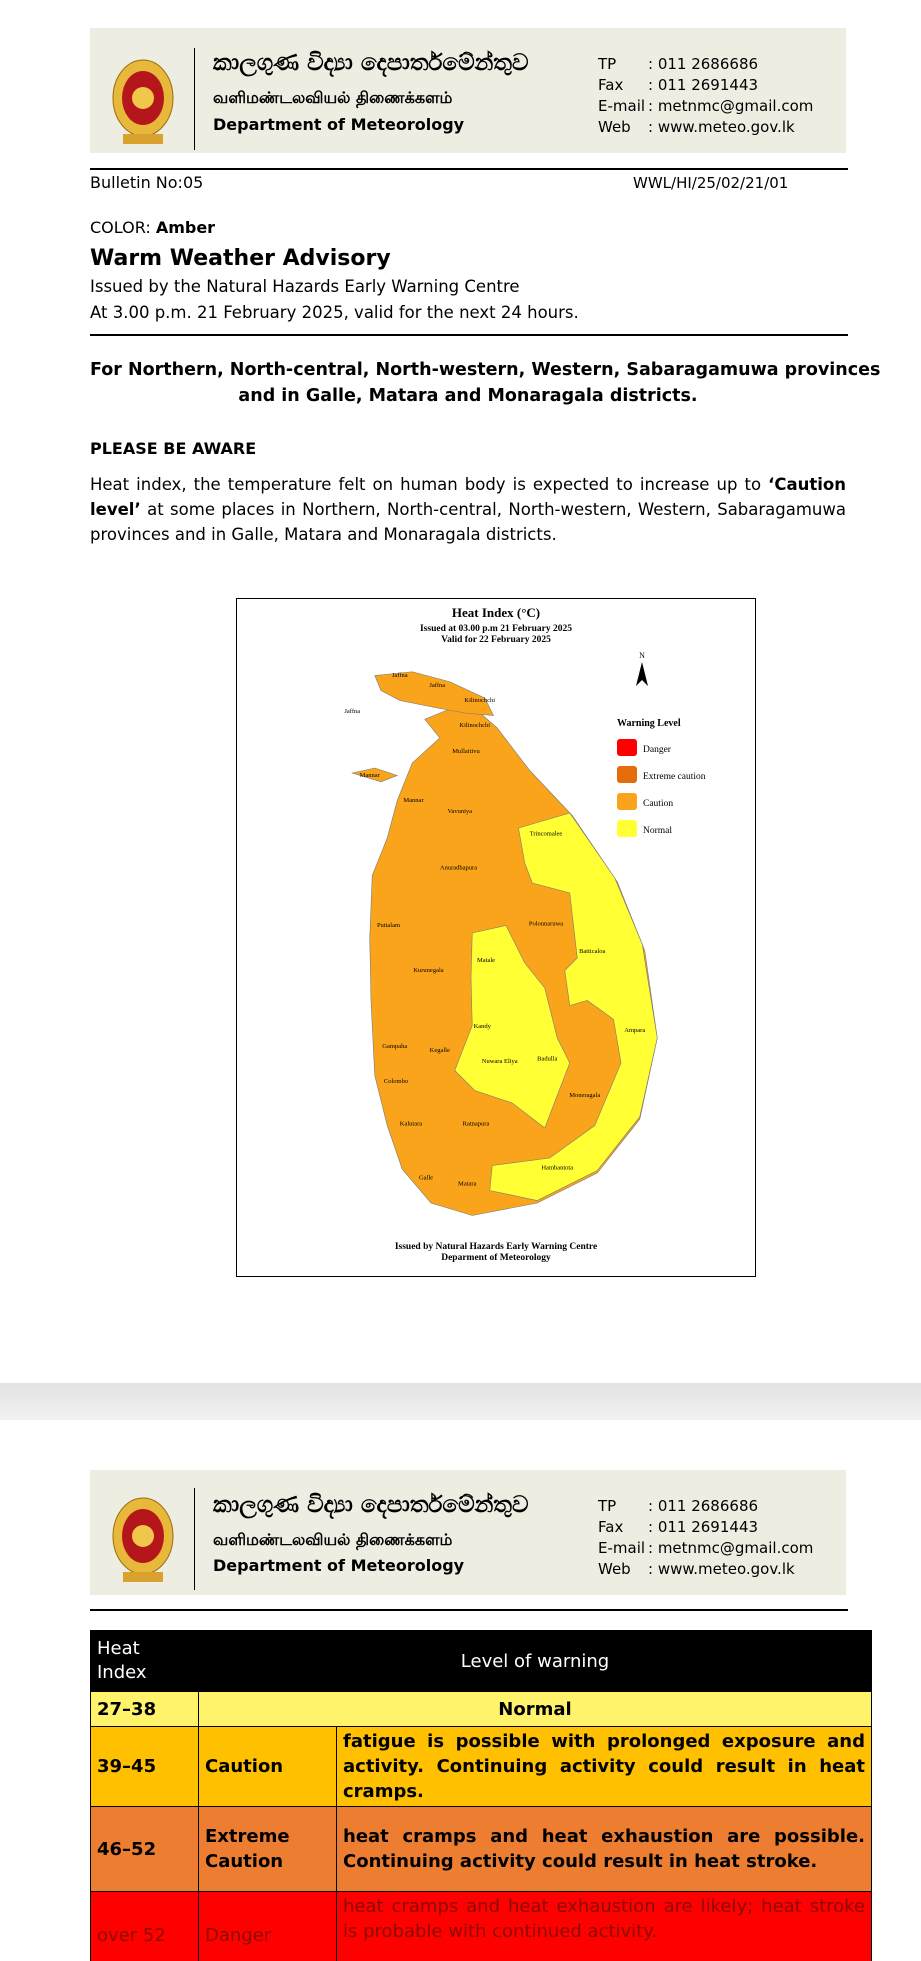 The height and width of the screenshot is (1961, 921). I want to click on cell: 39–45, so click(144, 1766).